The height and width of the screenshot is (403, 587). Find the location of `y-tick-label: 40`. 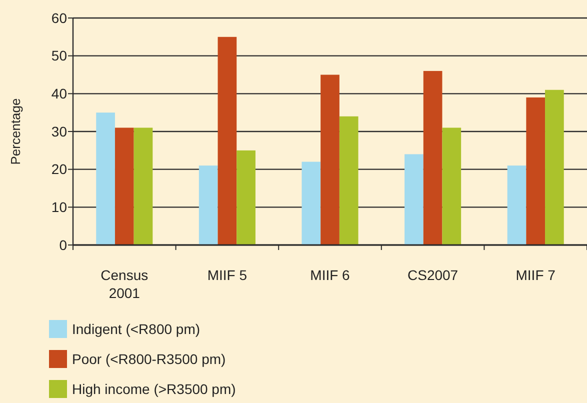

y-tick-label: 40 is located at coordinates (59, 94).